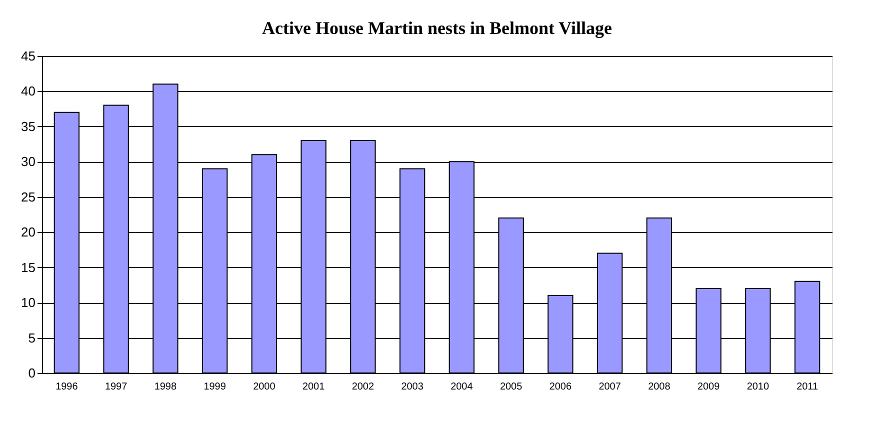 The image size is (896, 422). I want to click on y-tick-label: 10, so click(28, 302).